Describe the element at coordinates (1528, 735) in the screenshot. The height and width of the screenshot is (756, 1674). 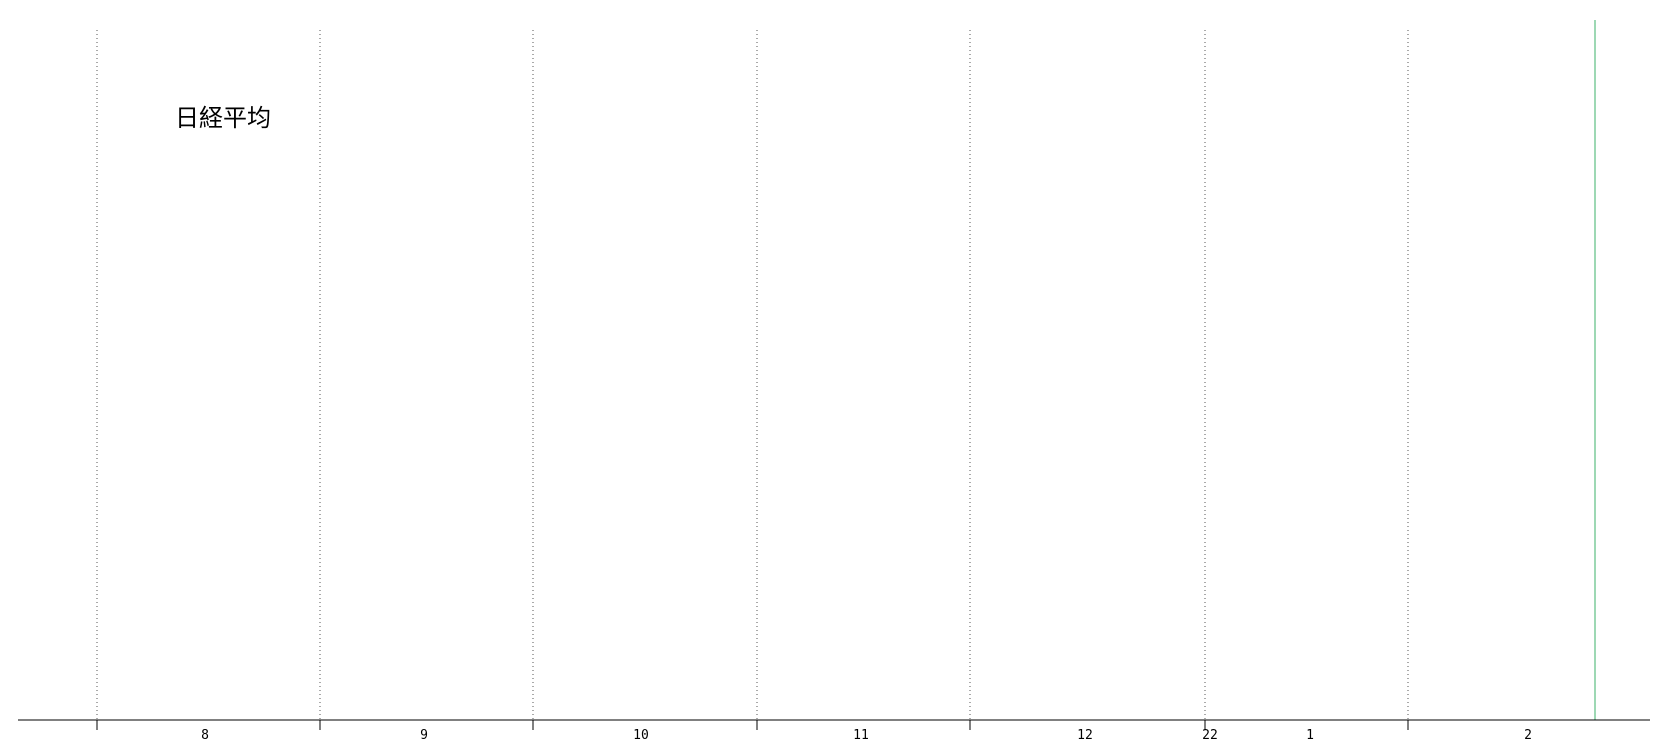
I see `x-tick-label: 2` at that location.